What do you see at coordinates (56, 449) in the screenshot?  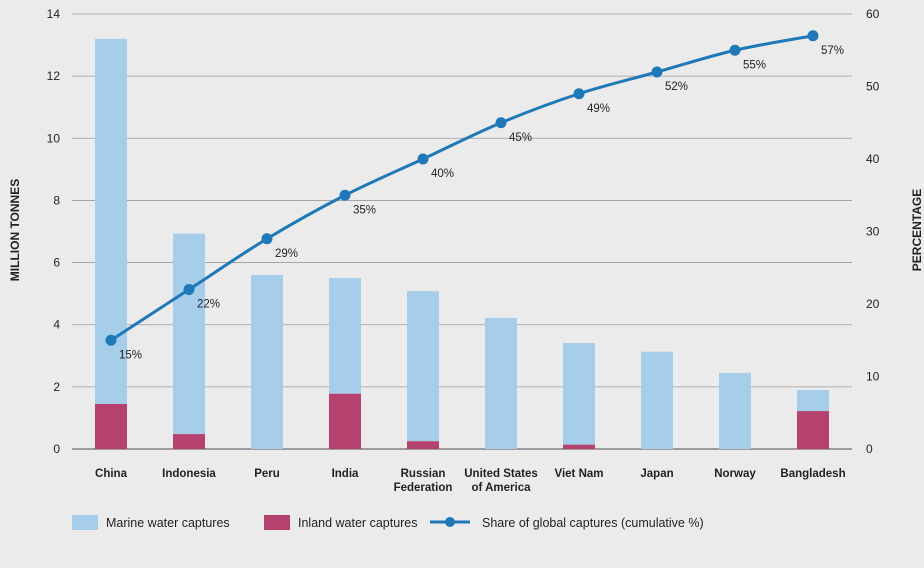 I see `left-tick-label: 0` at bounding box center [56, 449].